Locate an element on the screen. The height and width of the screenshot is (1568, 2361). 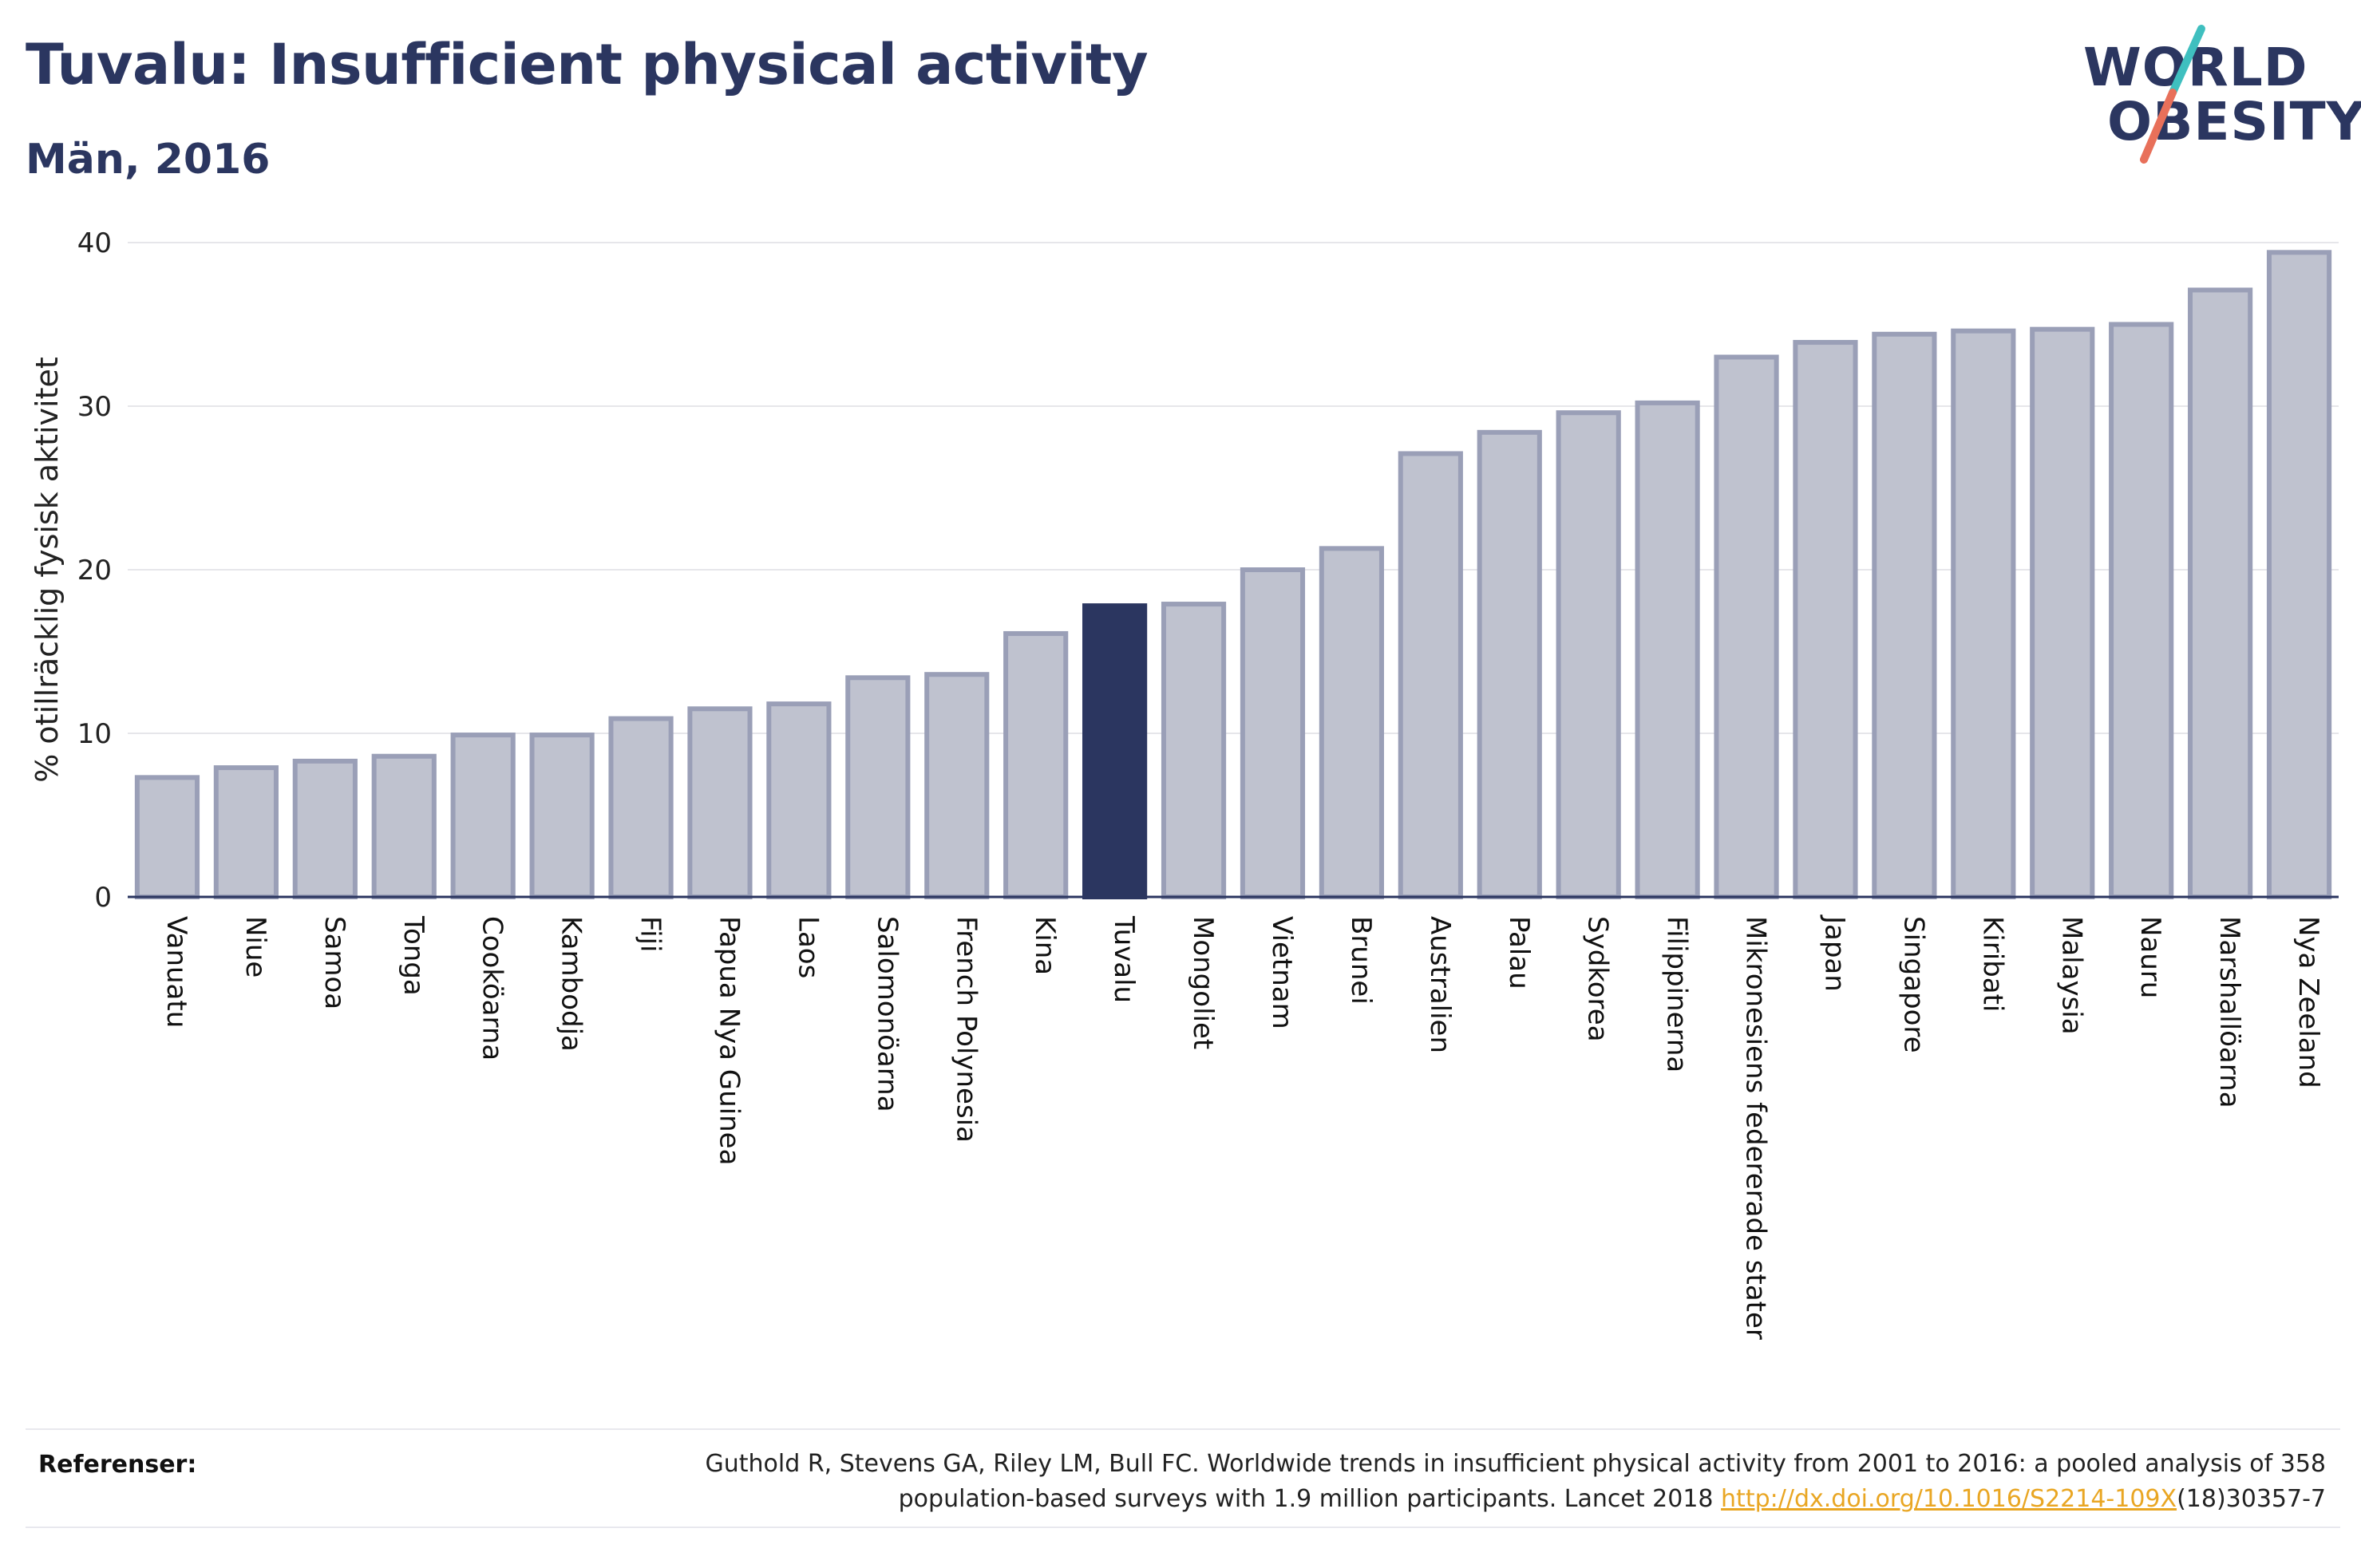
bar-salomon-arna is located at coordinates (878, 787).